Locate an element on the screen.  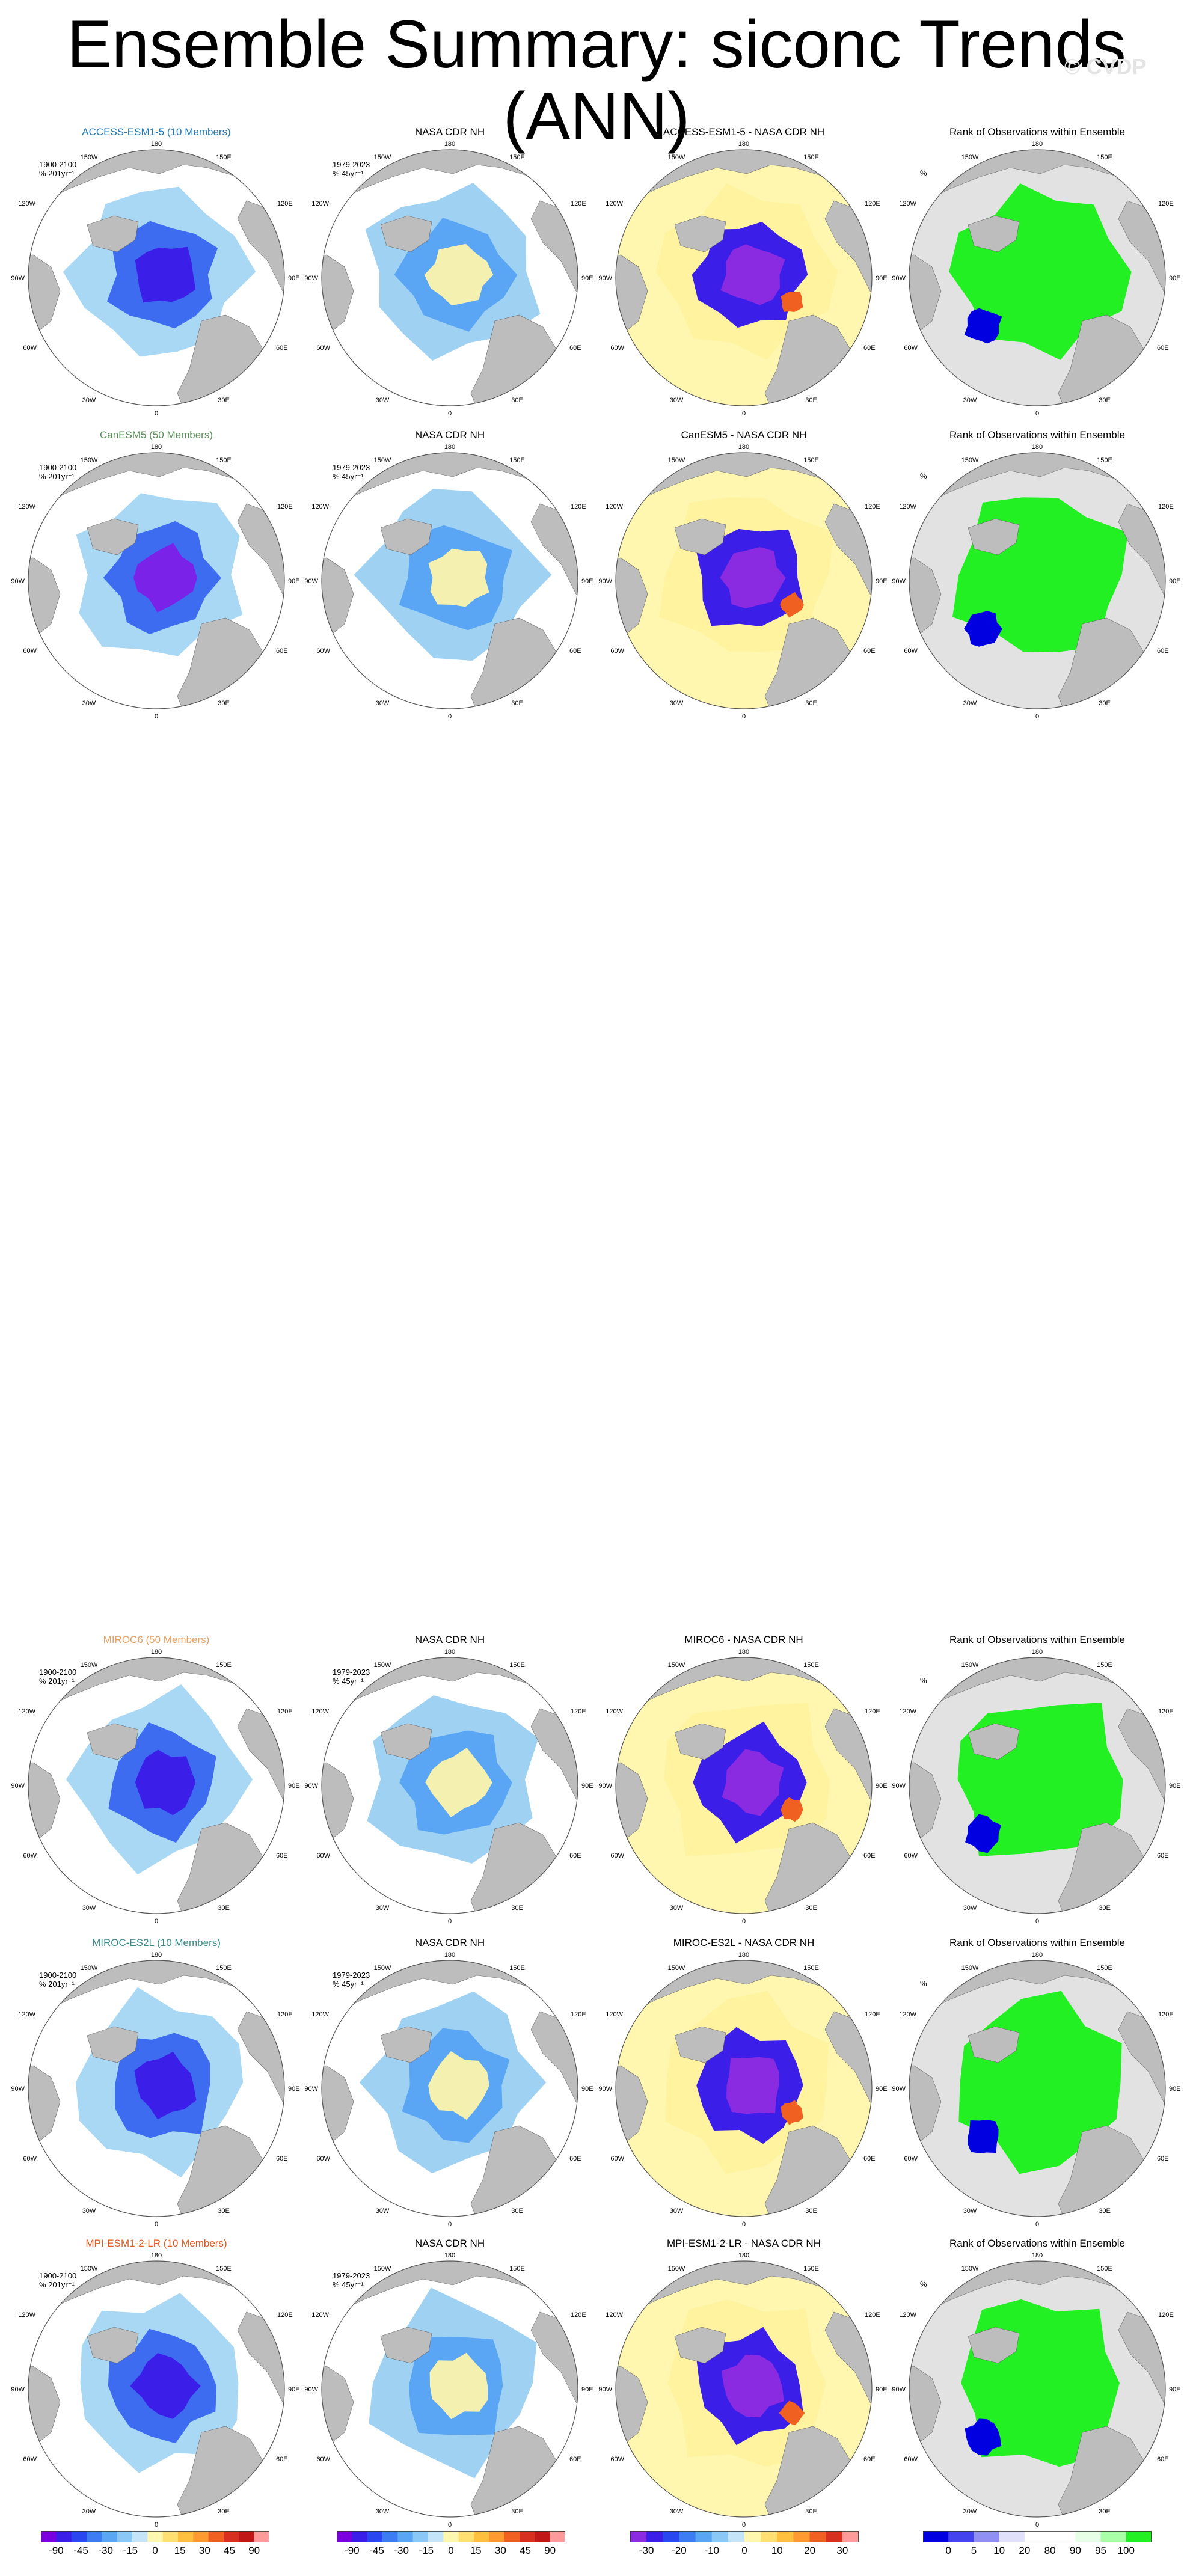
diff-map: 180 0 90W 90E 150W 120W 150E 120E 60W 30W 60E 30E is located at coordinates (742, 2089).